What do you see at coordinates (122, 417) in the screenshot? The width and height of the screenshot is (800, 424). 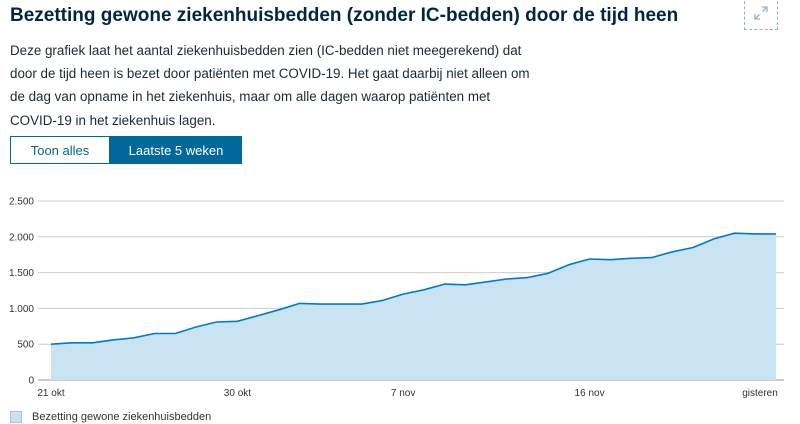 I see `legend-label: Bezetting gewone ziekenhuisbedden` at bounding box center [122, 417].